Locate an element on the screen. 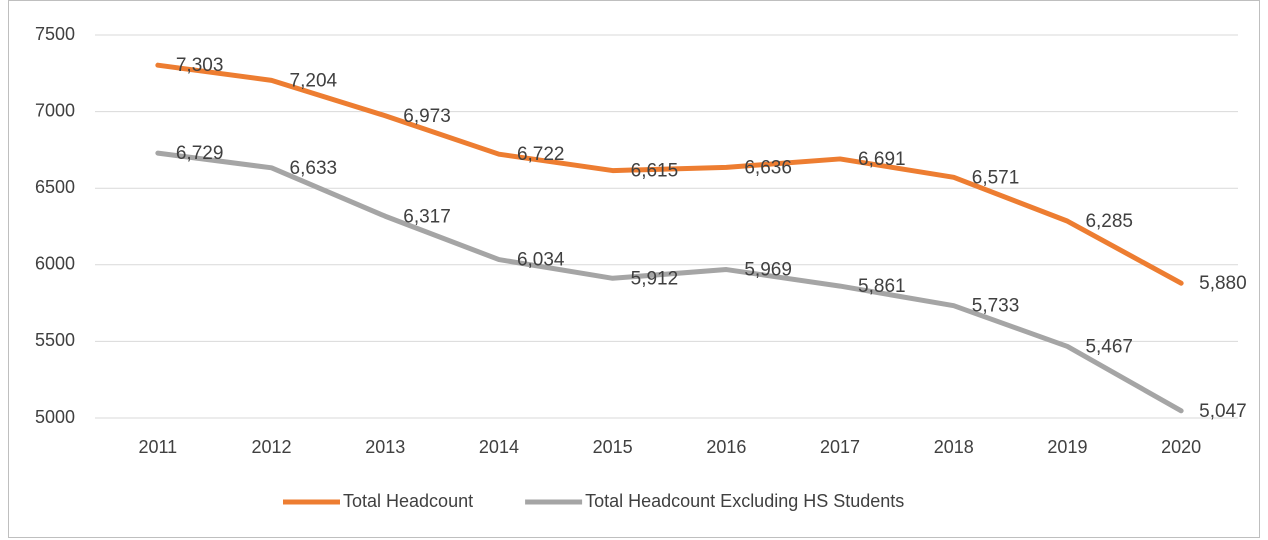 This screenshot has width=1268, height=540. data-label: 6,722 is located at coordinates (541, 154).